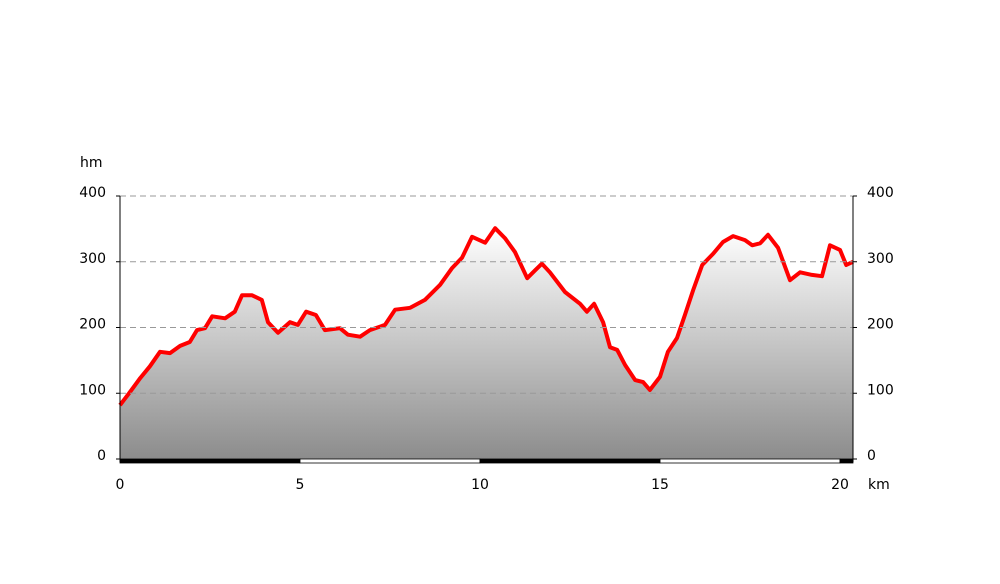 Image resolution: width=1000 pixels, height=584 pixels. I want to click on x-tick-label: 0, so click(120, 485).